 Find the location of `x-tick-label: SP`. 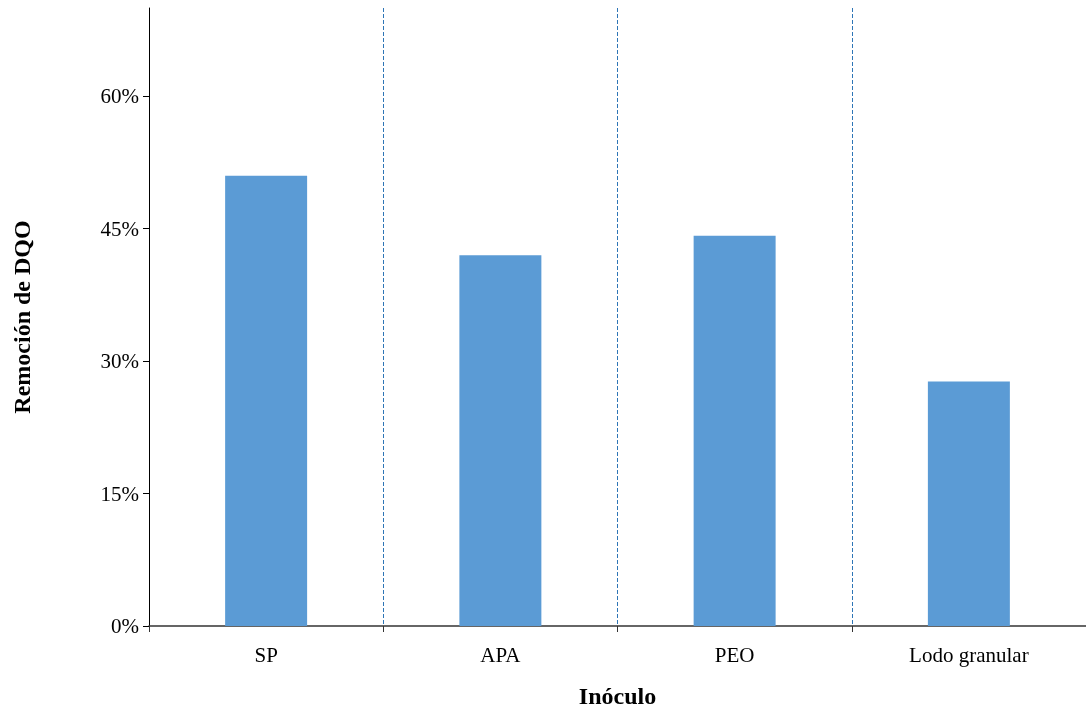

x-tick-label: SP is located at coordinates (266, 654).